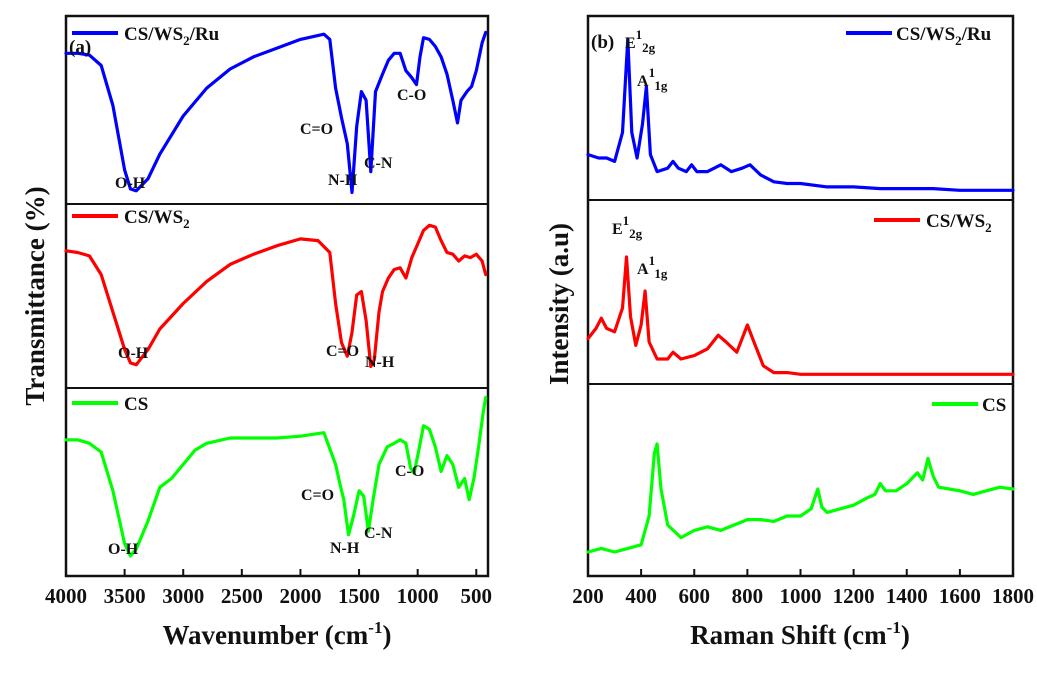  I want to click on ann-a-mid-co: C=O, so click(342, 351).